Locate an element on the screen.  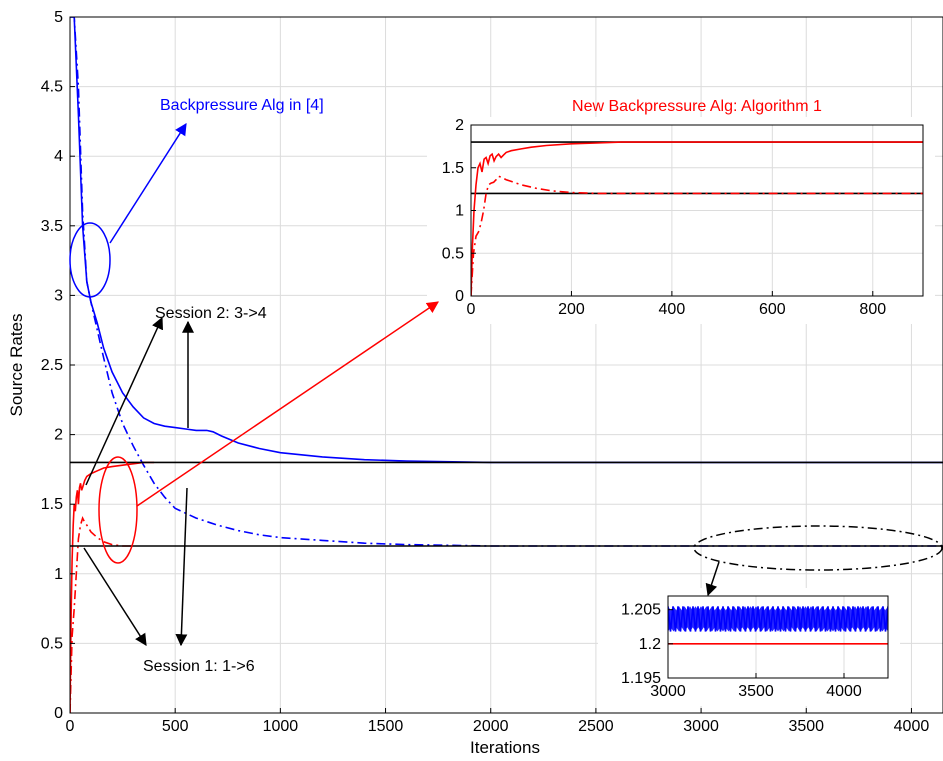
inset-new-backpressure-y-tick-label: 0 is located at coordinates (459, 296).